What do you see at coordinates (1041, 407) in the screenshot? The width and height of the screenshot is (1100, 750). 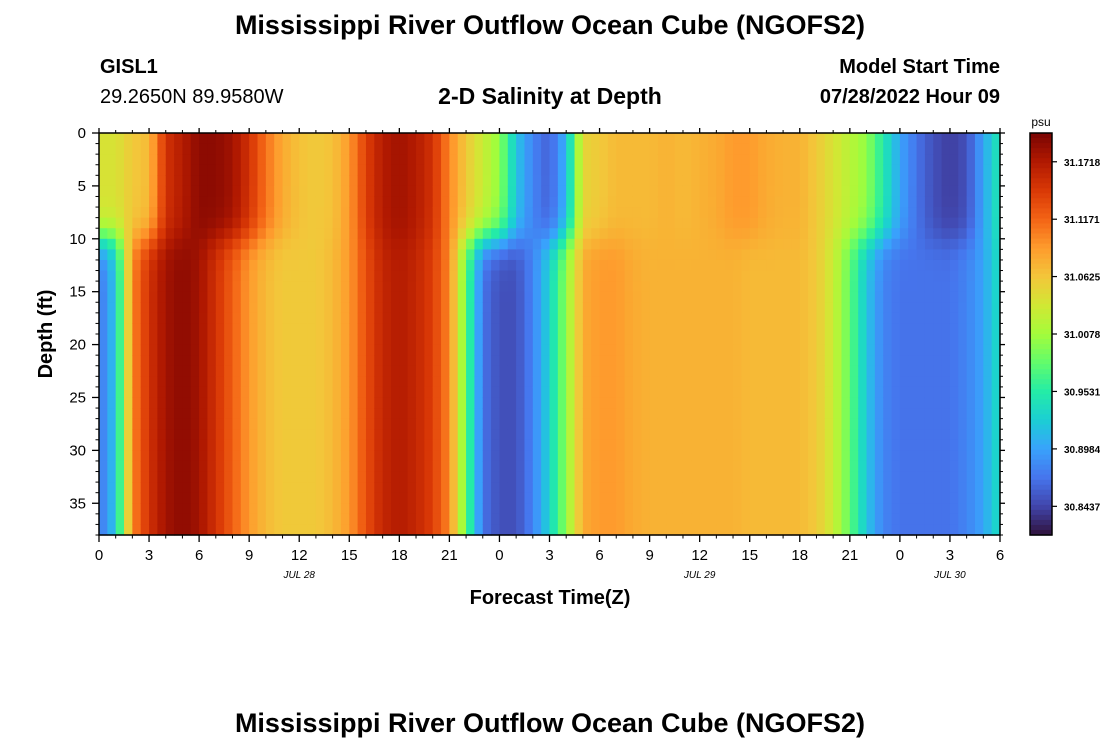 I see `colorbar-cell` at bounding box center [1041, 407].